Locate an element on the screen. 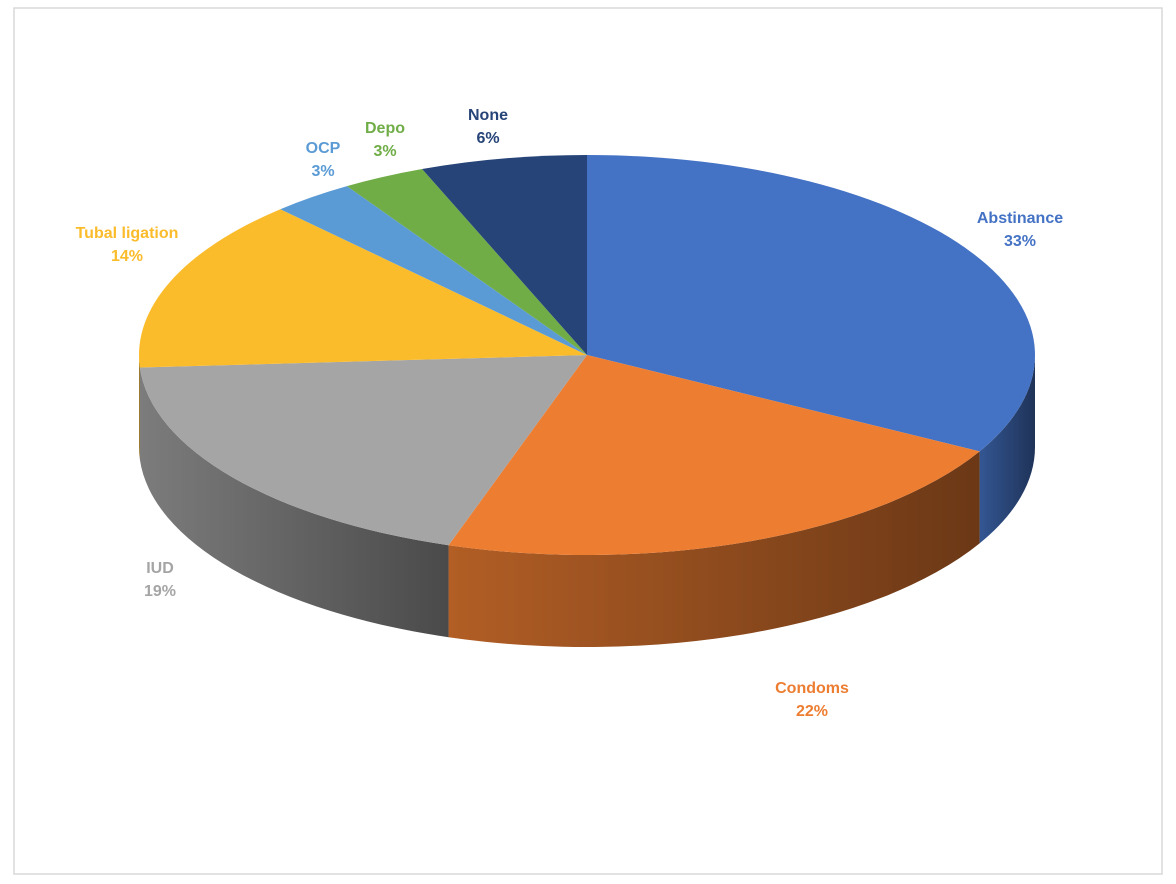 The image size is (1176, 884). data-label-name: IUD is located at coordinates (160, 568).